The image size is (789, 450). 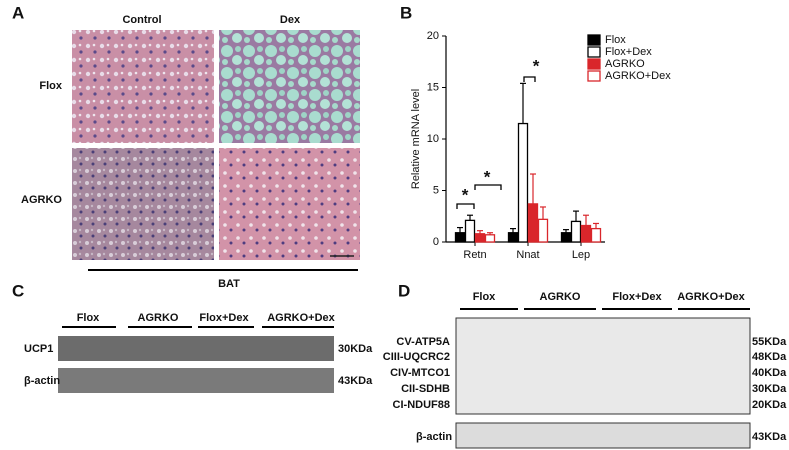 I want to click on y-tick-label: 15, so click(x=433, y=87).